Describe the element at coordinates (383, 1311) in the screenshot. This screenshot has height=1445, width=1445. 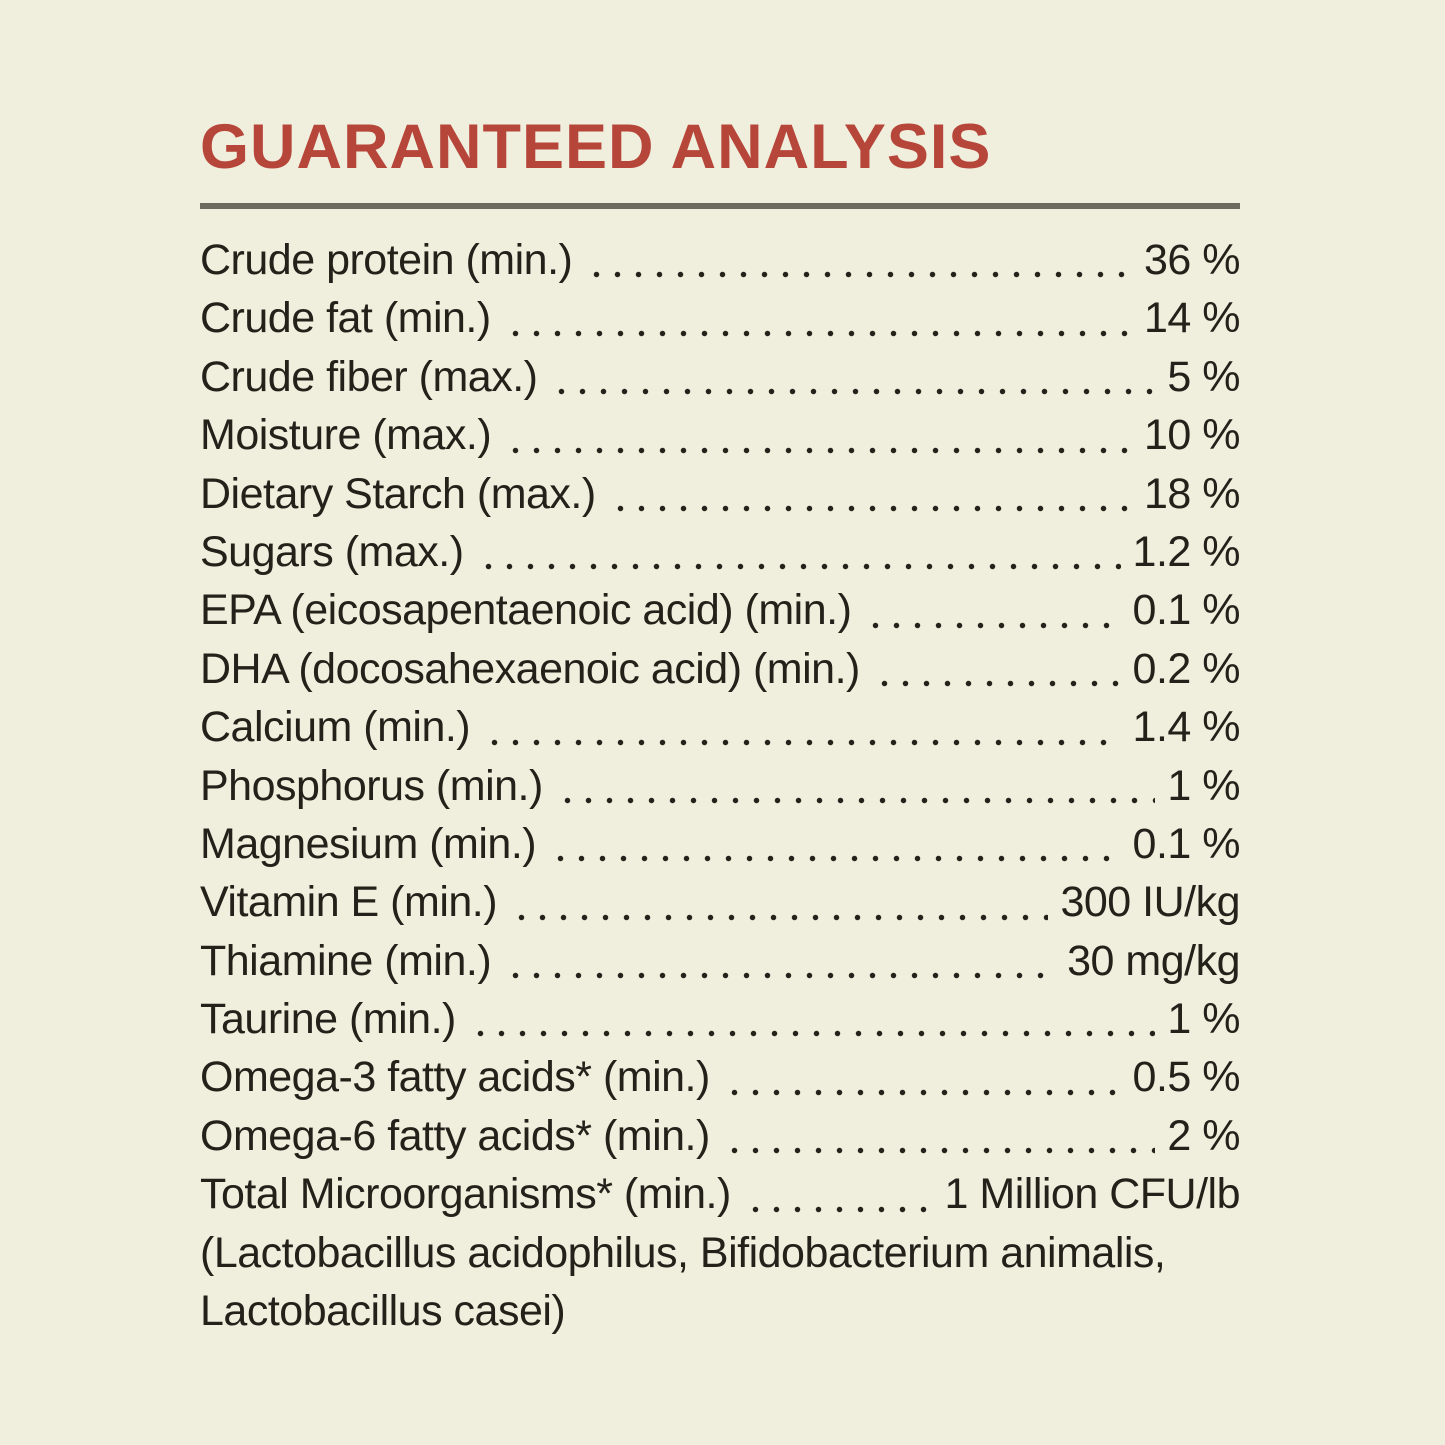
I see `footnote-line: Lactobacillus casei)` at that location.